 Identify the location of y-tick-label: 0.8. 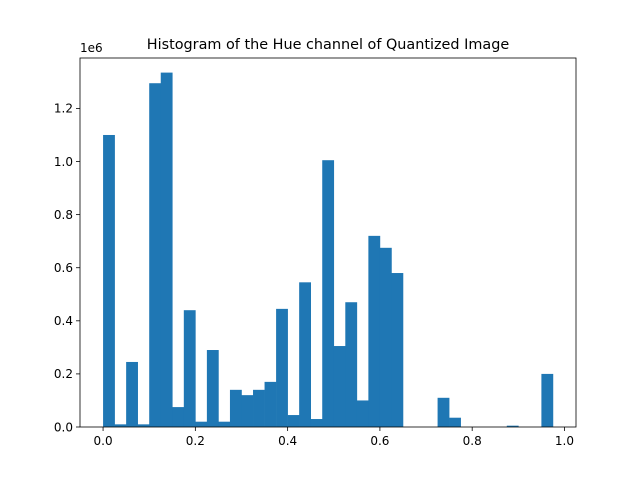
(63, 215).